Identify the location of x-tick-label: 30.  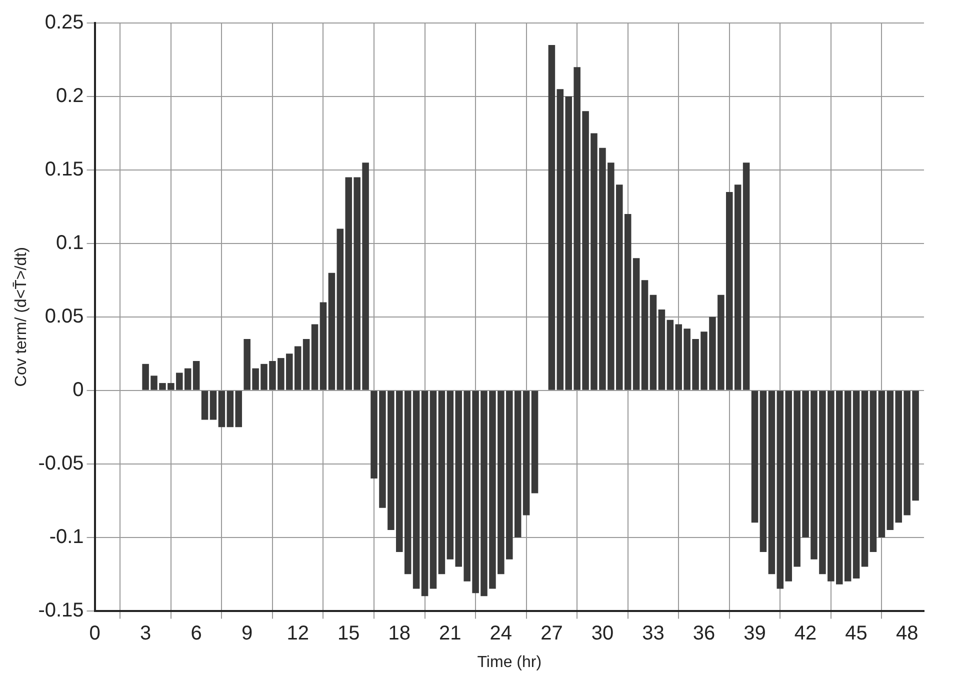
(602, 633).